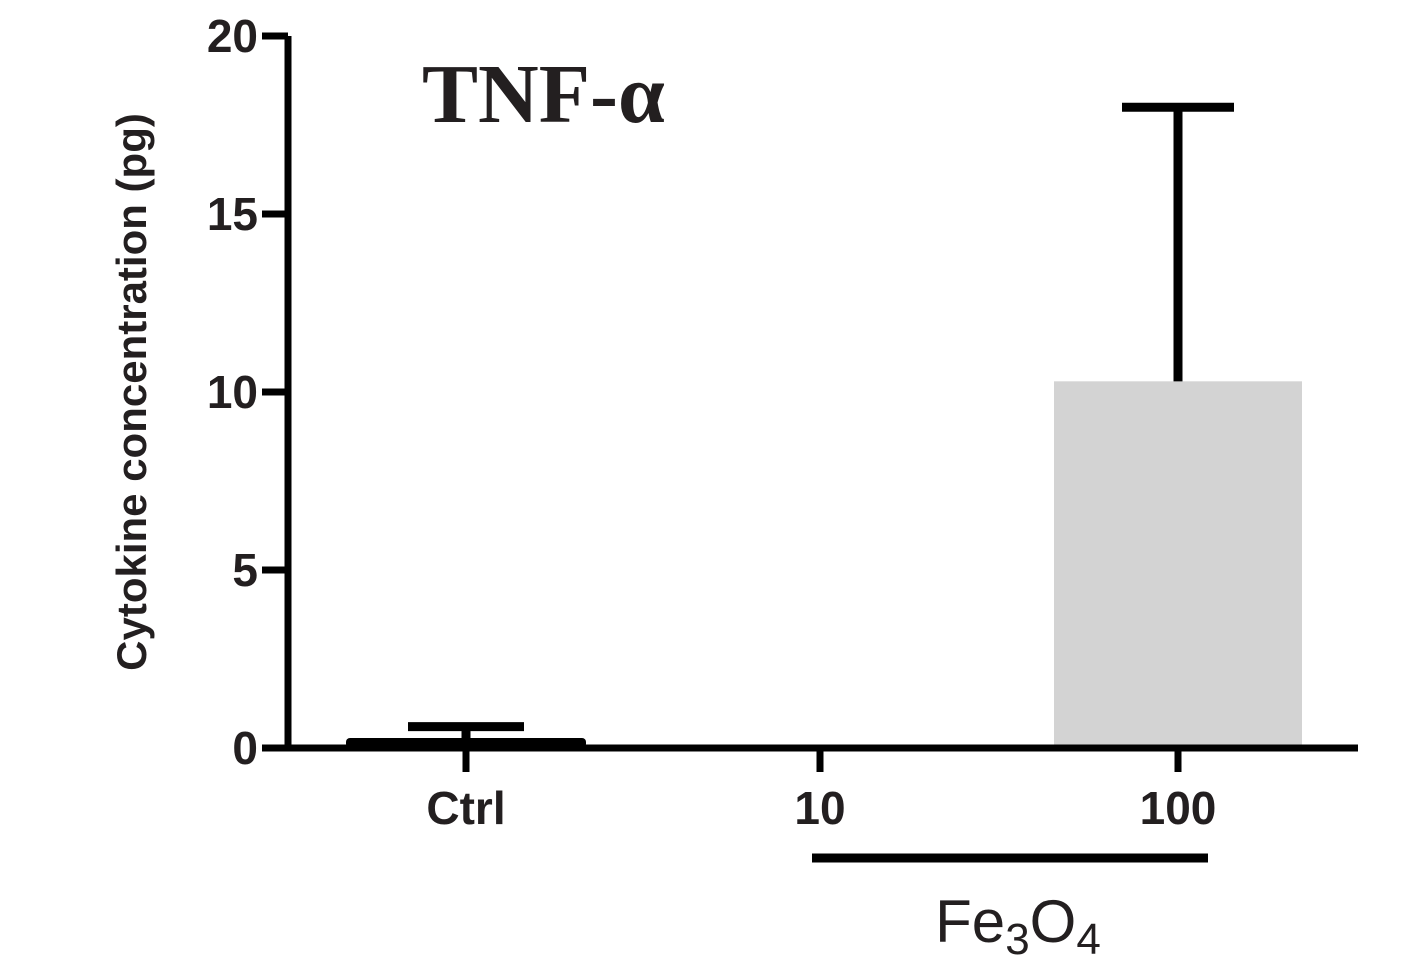  What do you see at coordinates (819, 808) in the screenshot?
I see `x-tick-label: 10` at bounding box center [819, 808].